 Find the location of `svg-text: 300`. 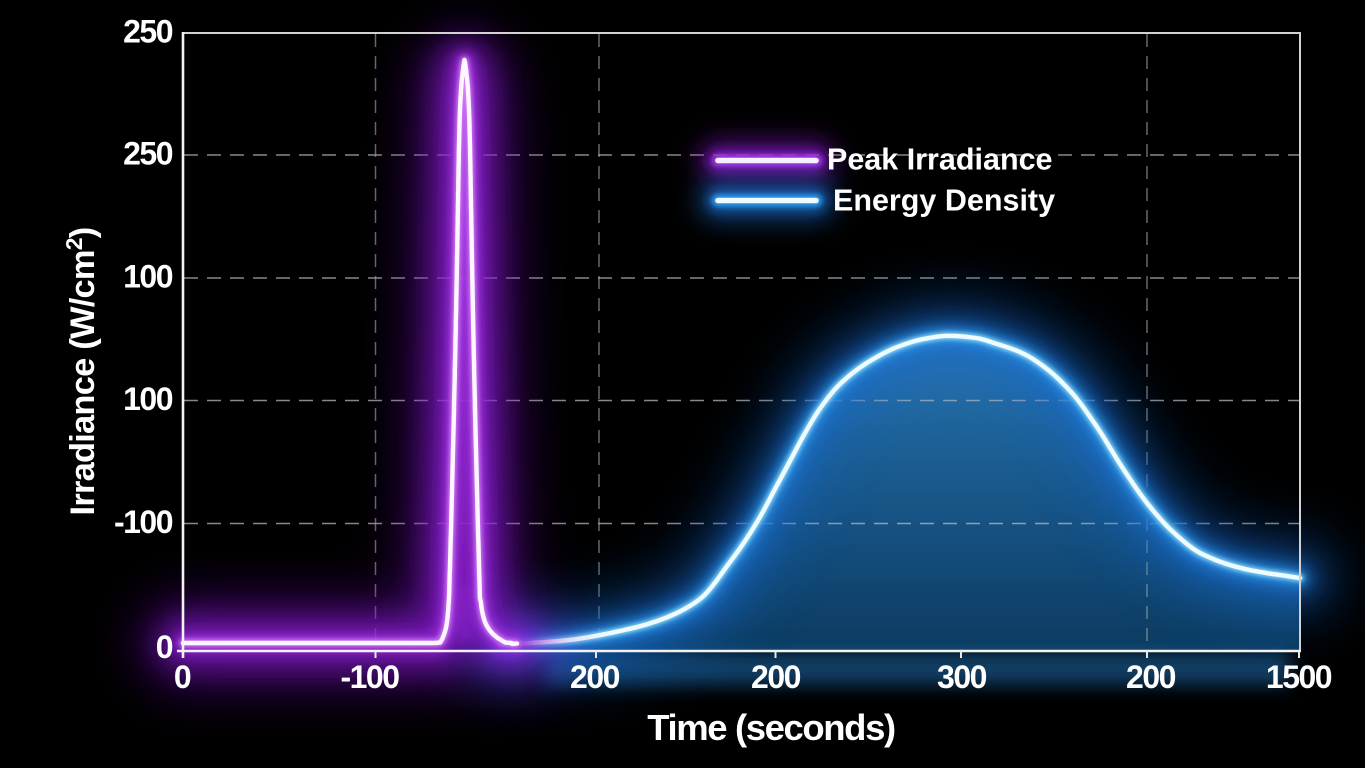

svg-text: 300 is located at coordinates (962, 677).